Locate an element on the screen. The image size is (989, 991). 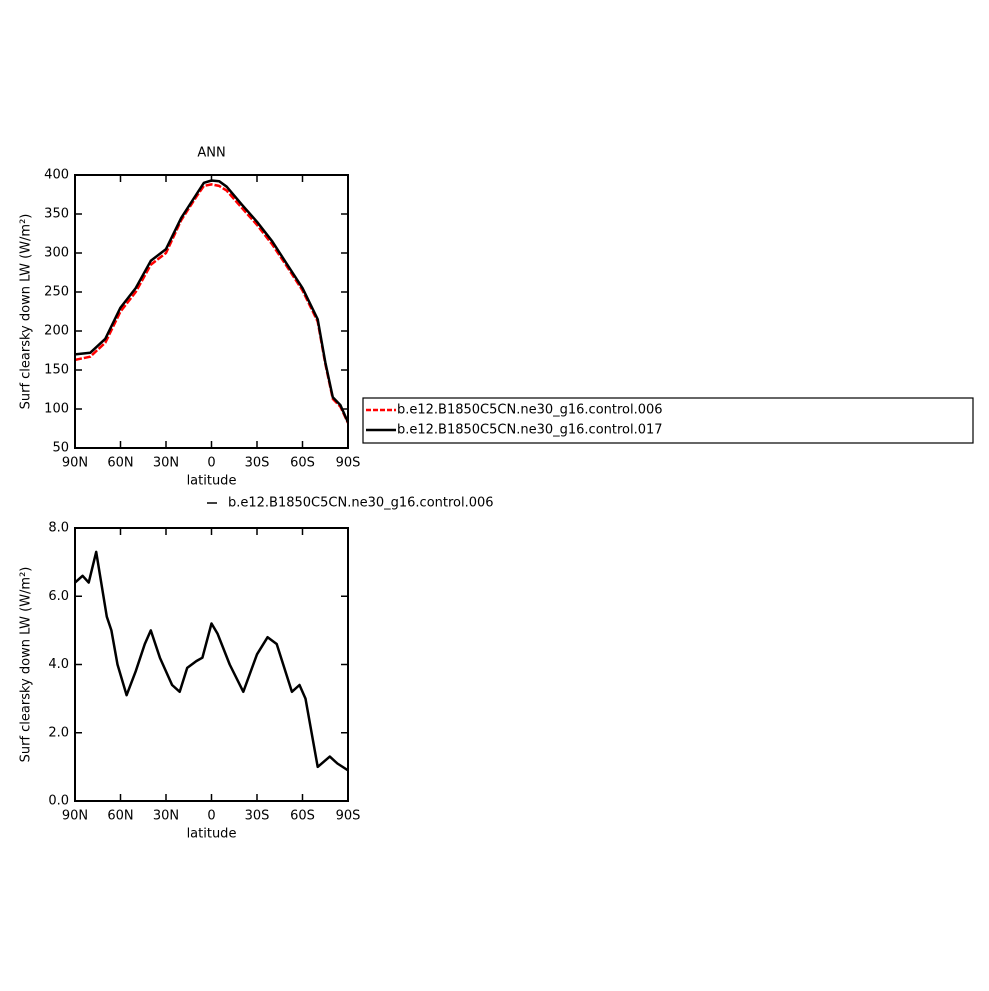
y-tick-label: 150 is located at coordinates (56, 370).